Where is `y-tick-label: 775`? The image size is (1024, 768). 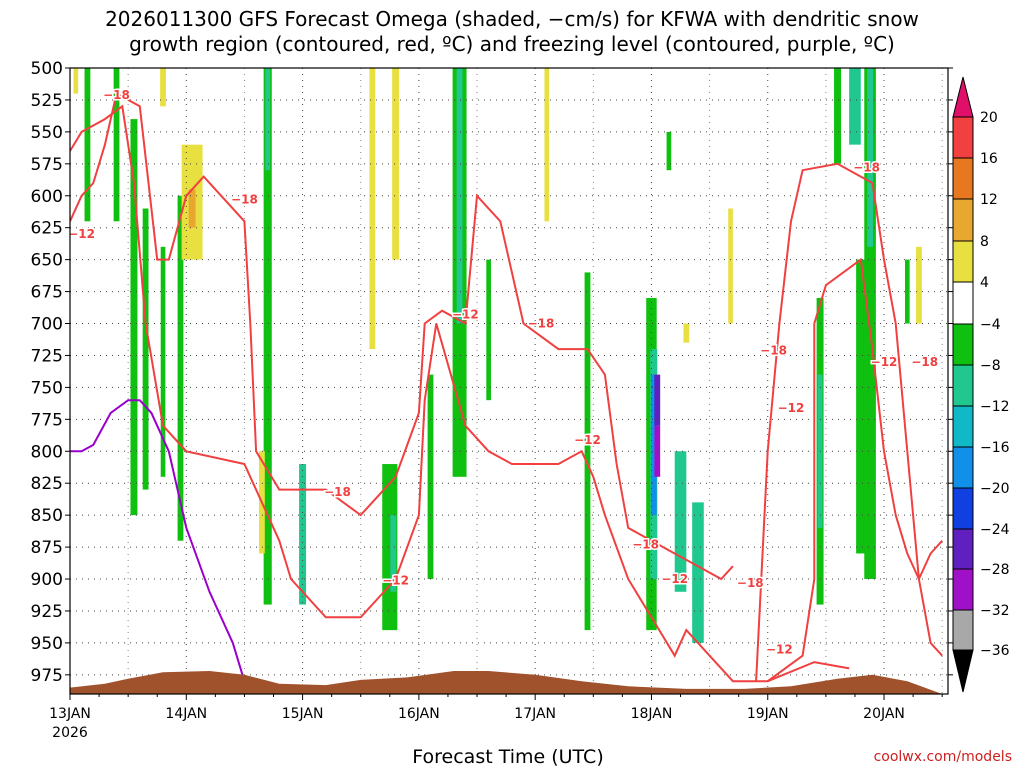
y-tick-label: 775 is located at coordinates (47, 420).